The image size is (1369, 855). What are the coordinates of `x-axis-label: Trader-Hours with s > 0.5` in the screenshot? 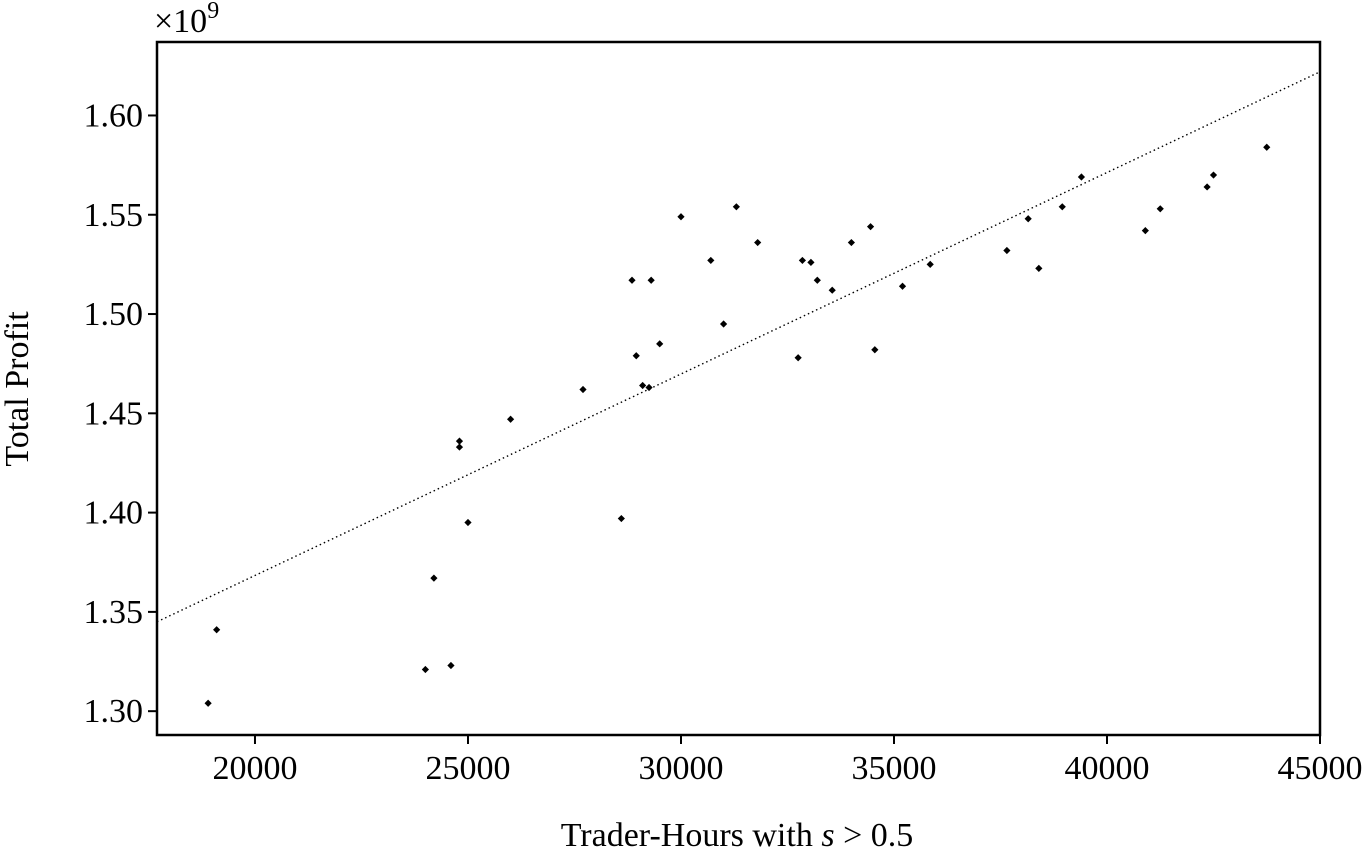 It's located at (737, 835).